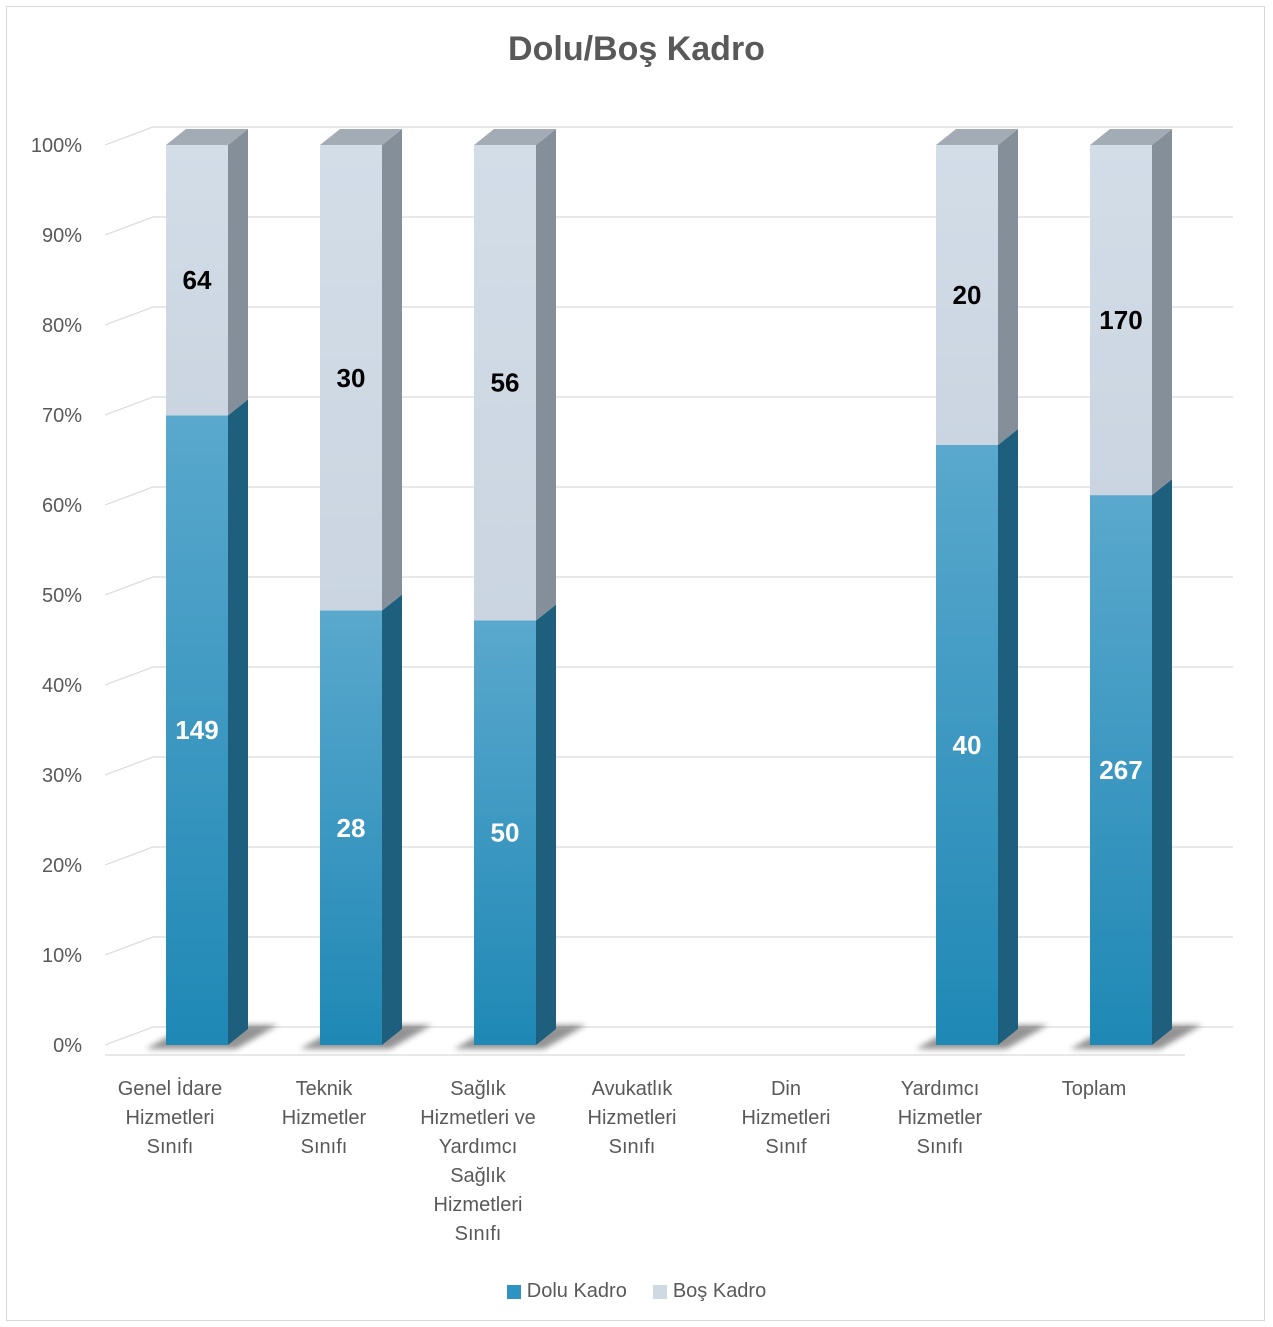  What do you see at coordinates (67, 1046) in the screenshot?
I see `y-tick-label: 0%` at bounding box center [67, 1046].